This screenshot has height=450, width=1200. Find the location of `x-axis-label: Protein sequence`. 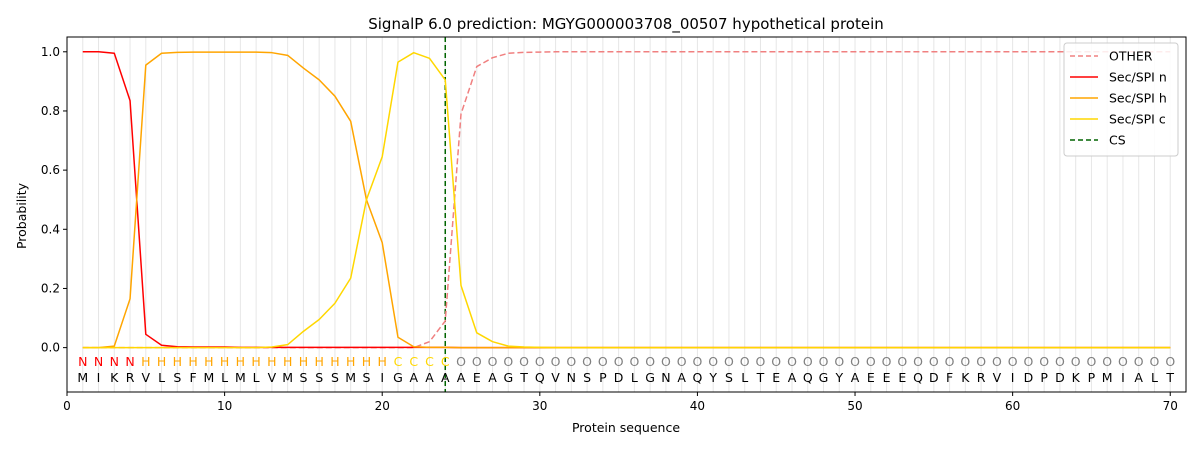

x-axis-label: Protein sequence is located at coordinates (626, 427).